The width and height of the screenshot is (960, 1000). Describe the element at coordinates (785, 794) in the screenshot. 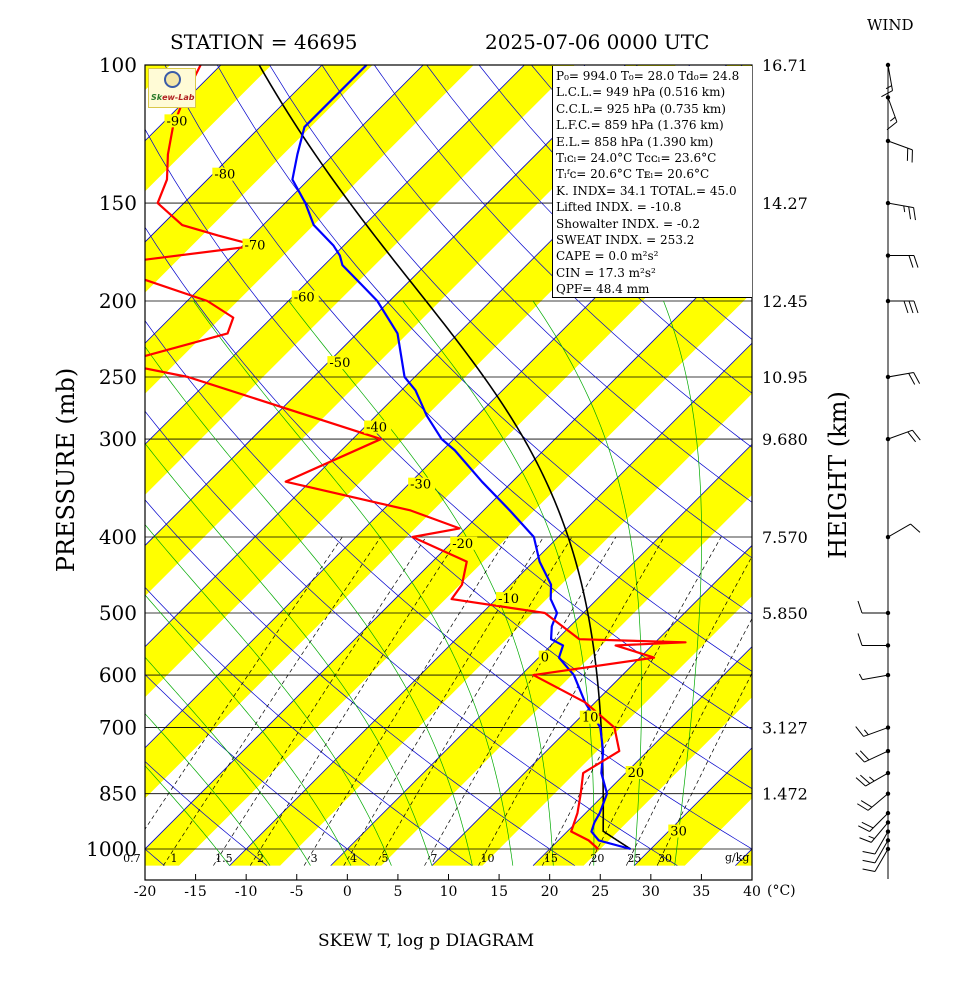

I see `height-tick-label: 1.472` at that location.